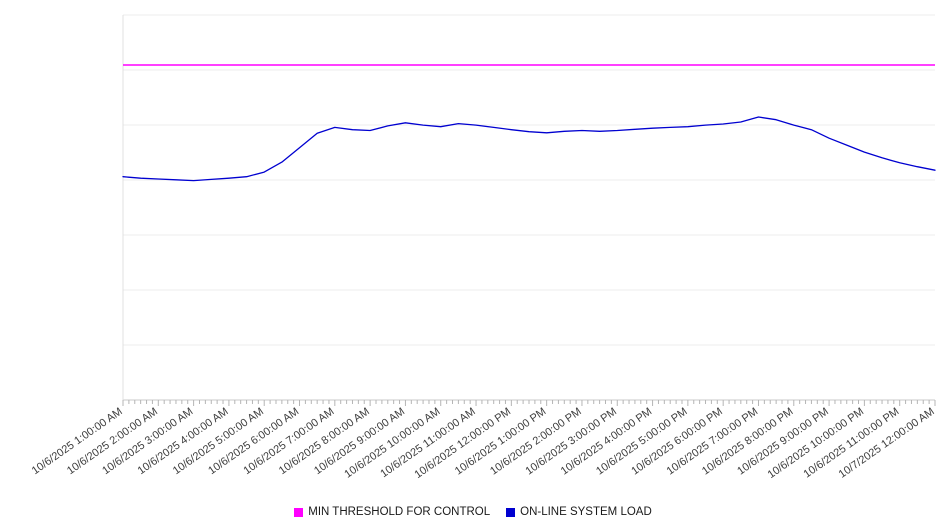 Image resolution: width=946 pixels, height=526 pixels. I want to click on legend-swatch-system-load, so click(511, 512).